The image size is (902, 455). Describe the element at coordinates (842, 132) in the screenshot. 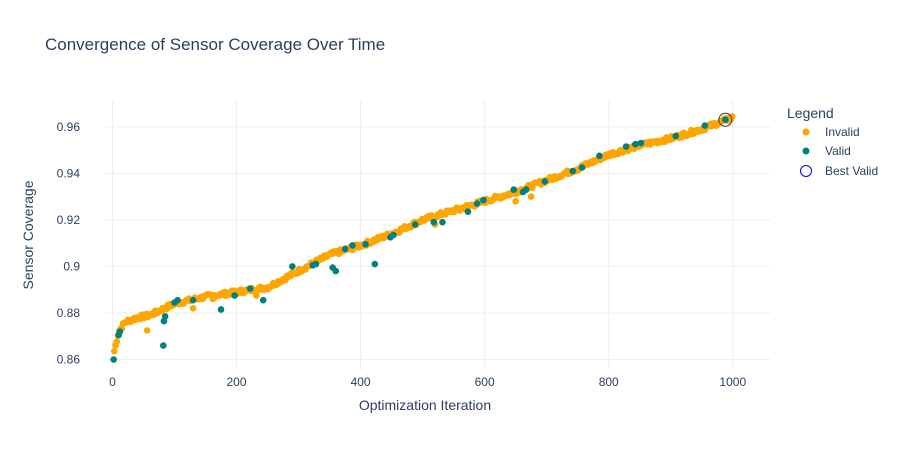

I see `legend-label-invalid: Invalid` at that location.